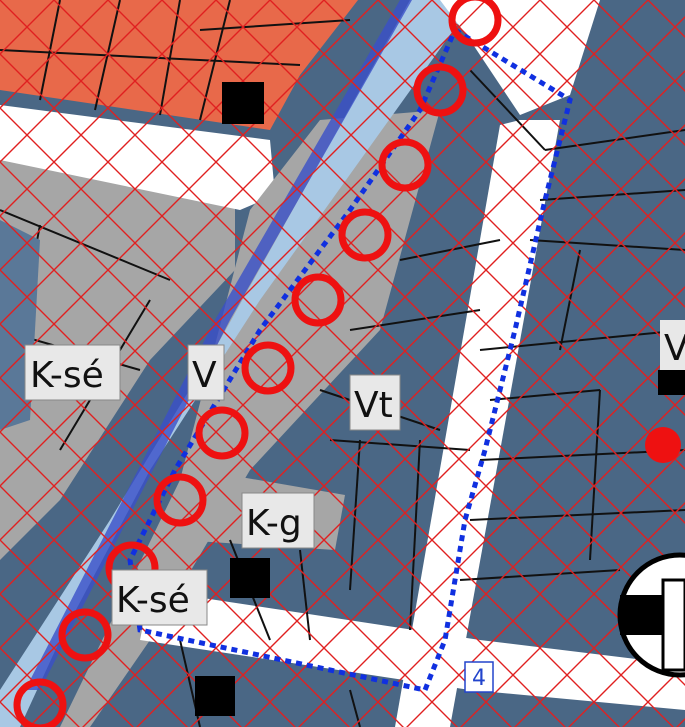  Describe the element at coordinates (651, 615) in the screenshot. I see `map-symbol` at that location.